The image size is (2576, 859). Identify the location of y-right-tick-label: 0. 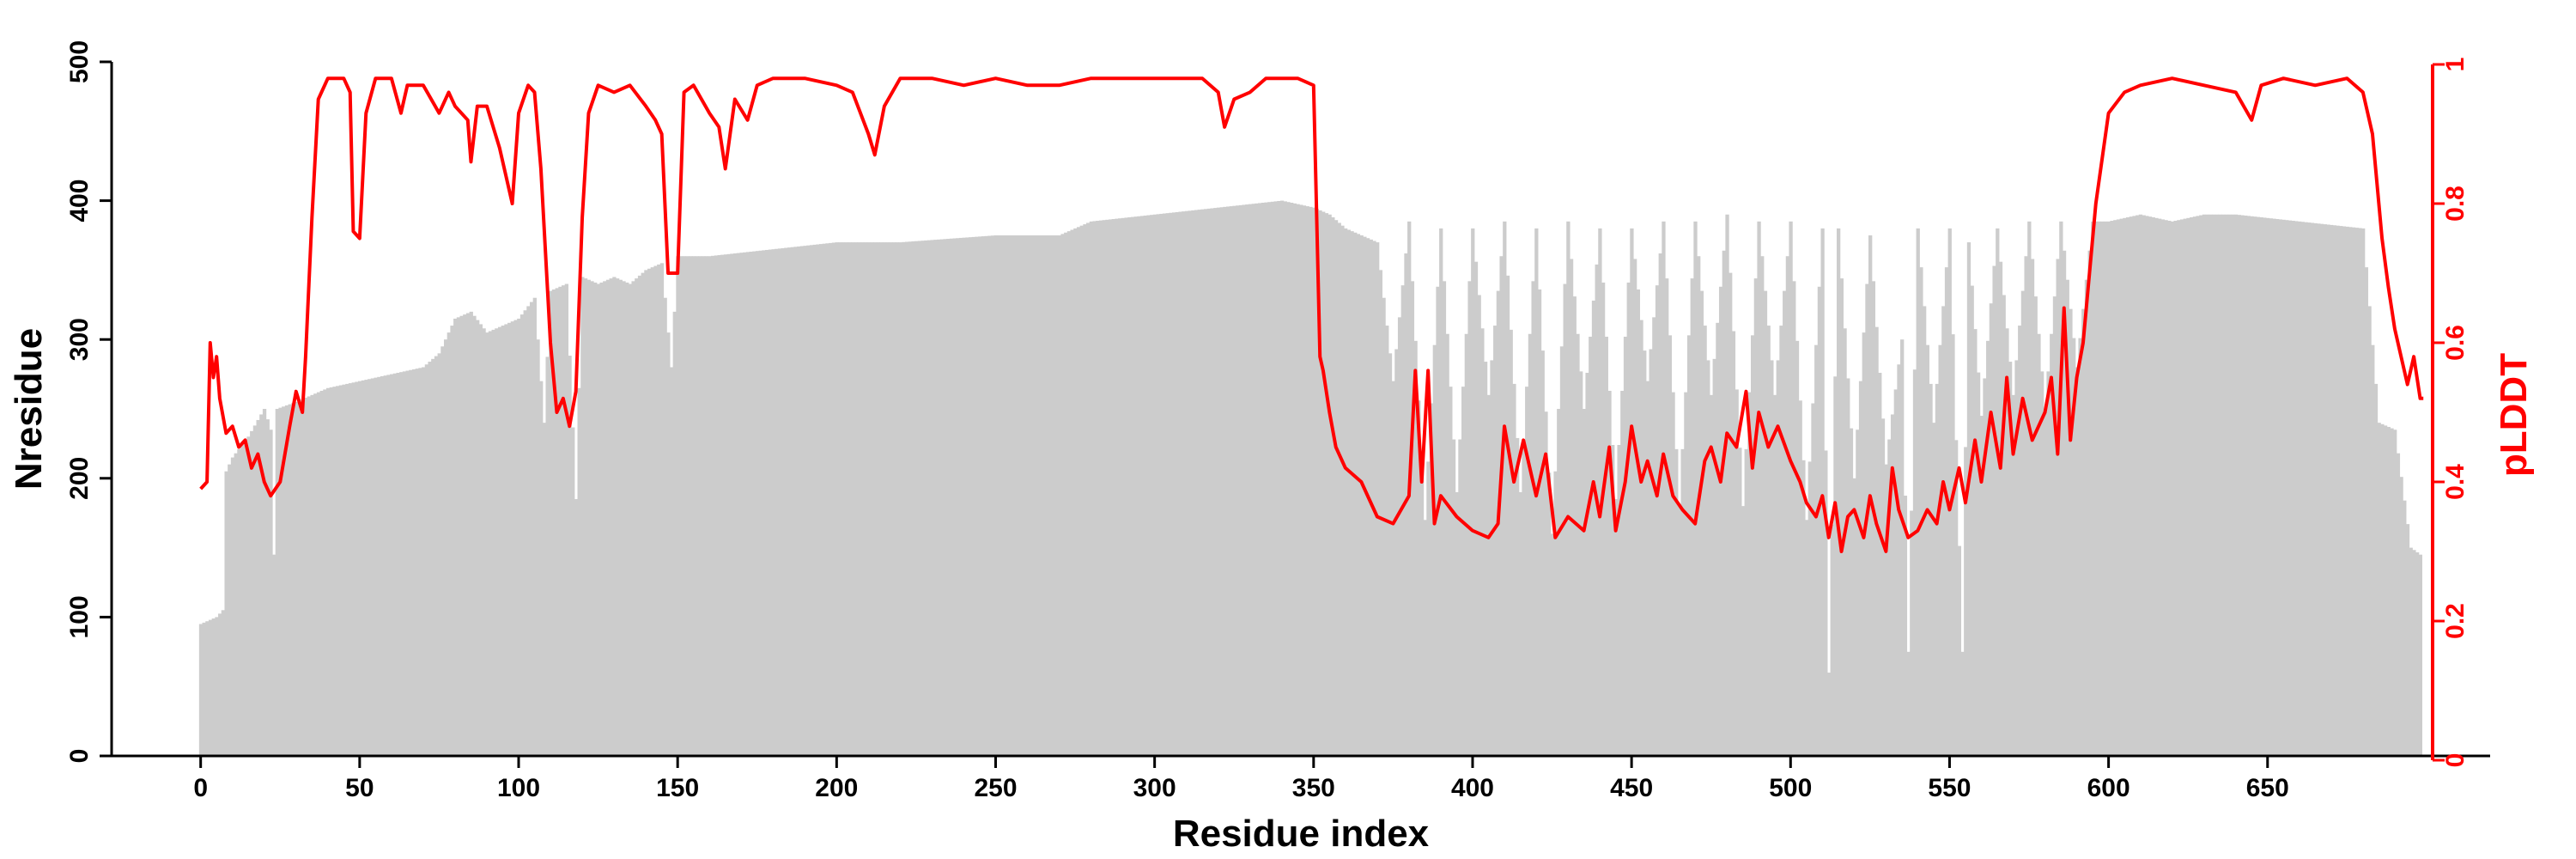
(2456, 760).